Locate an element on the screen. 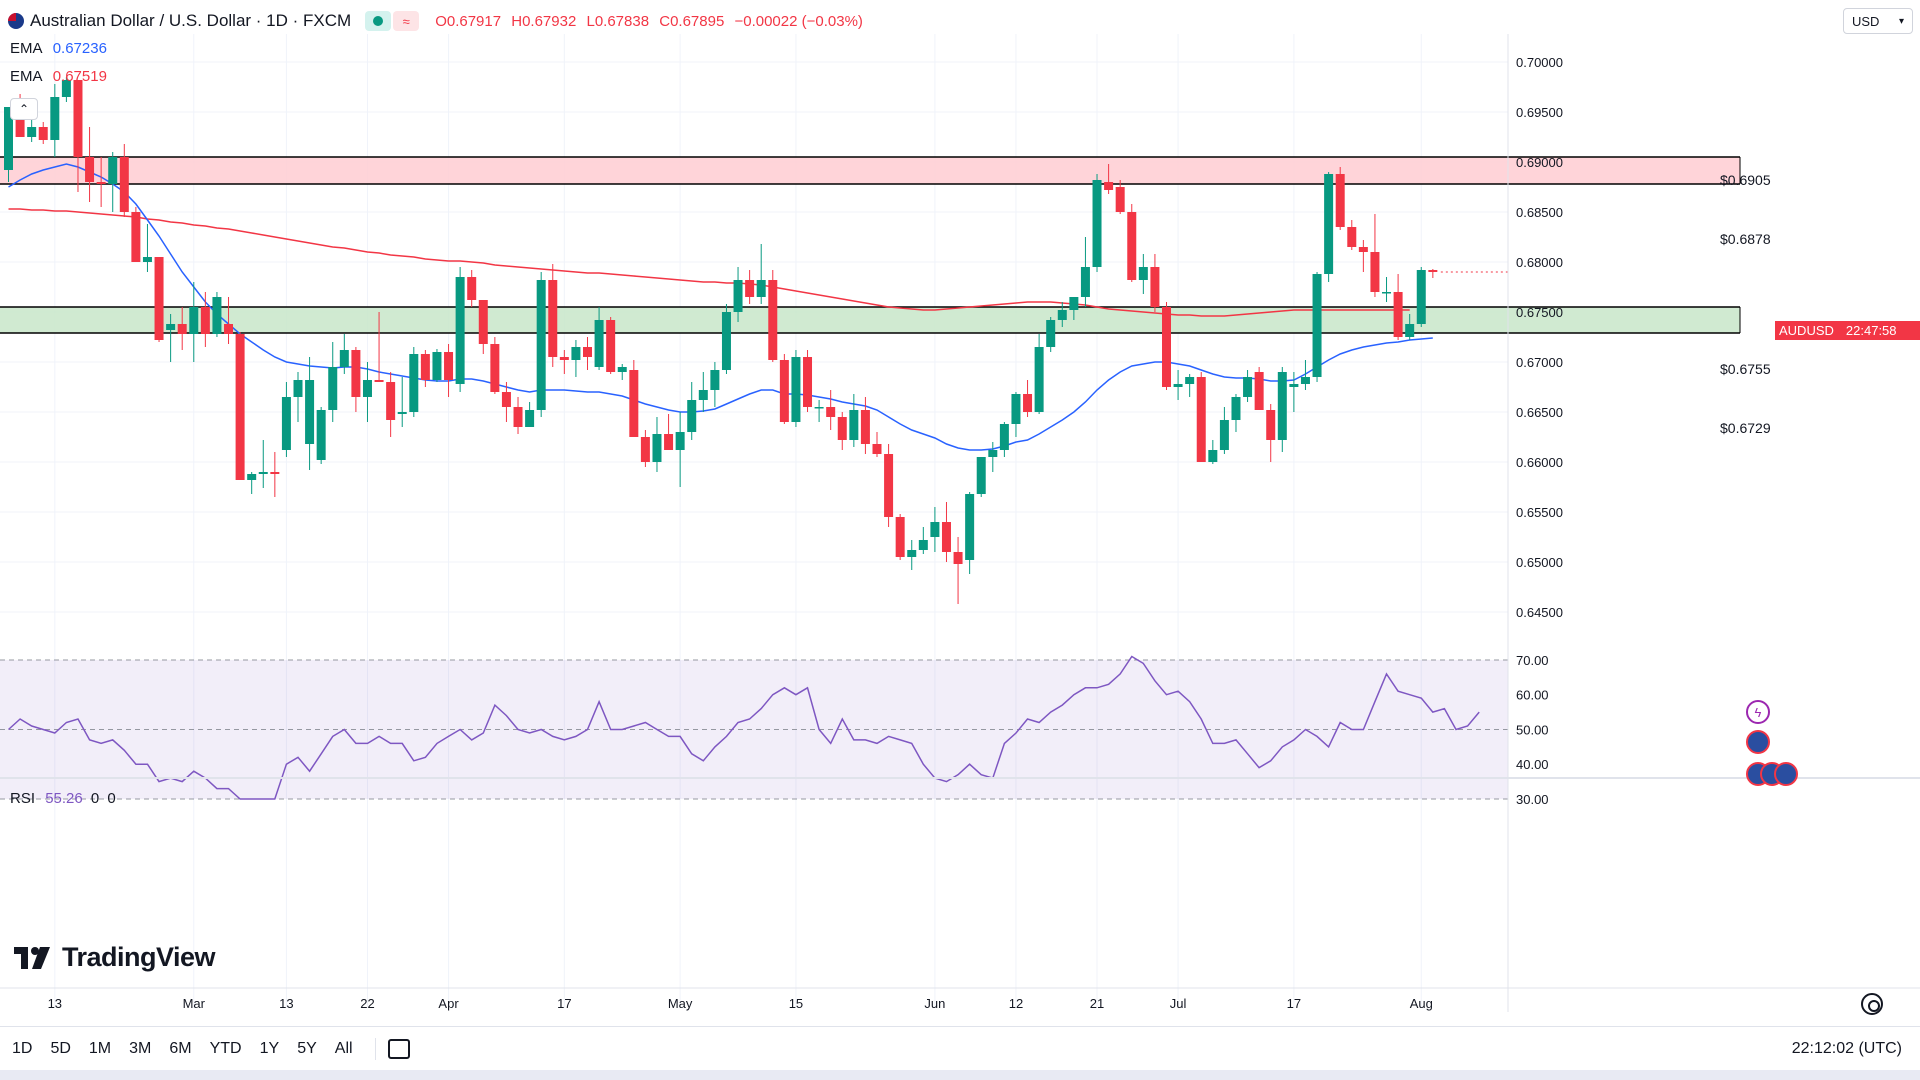 This screenshot has height=1080, width=1920. market-open-icon is located at coordinates (378, 21).